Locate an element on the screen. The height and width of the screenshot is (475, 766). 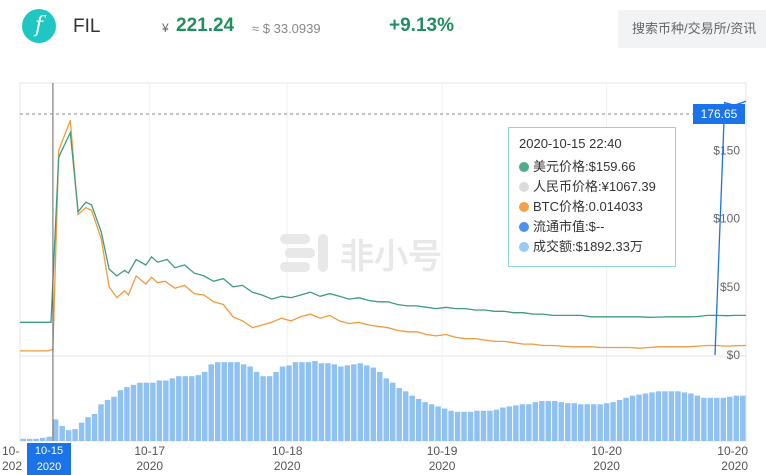
search-input is located at coordinates (692, 29).